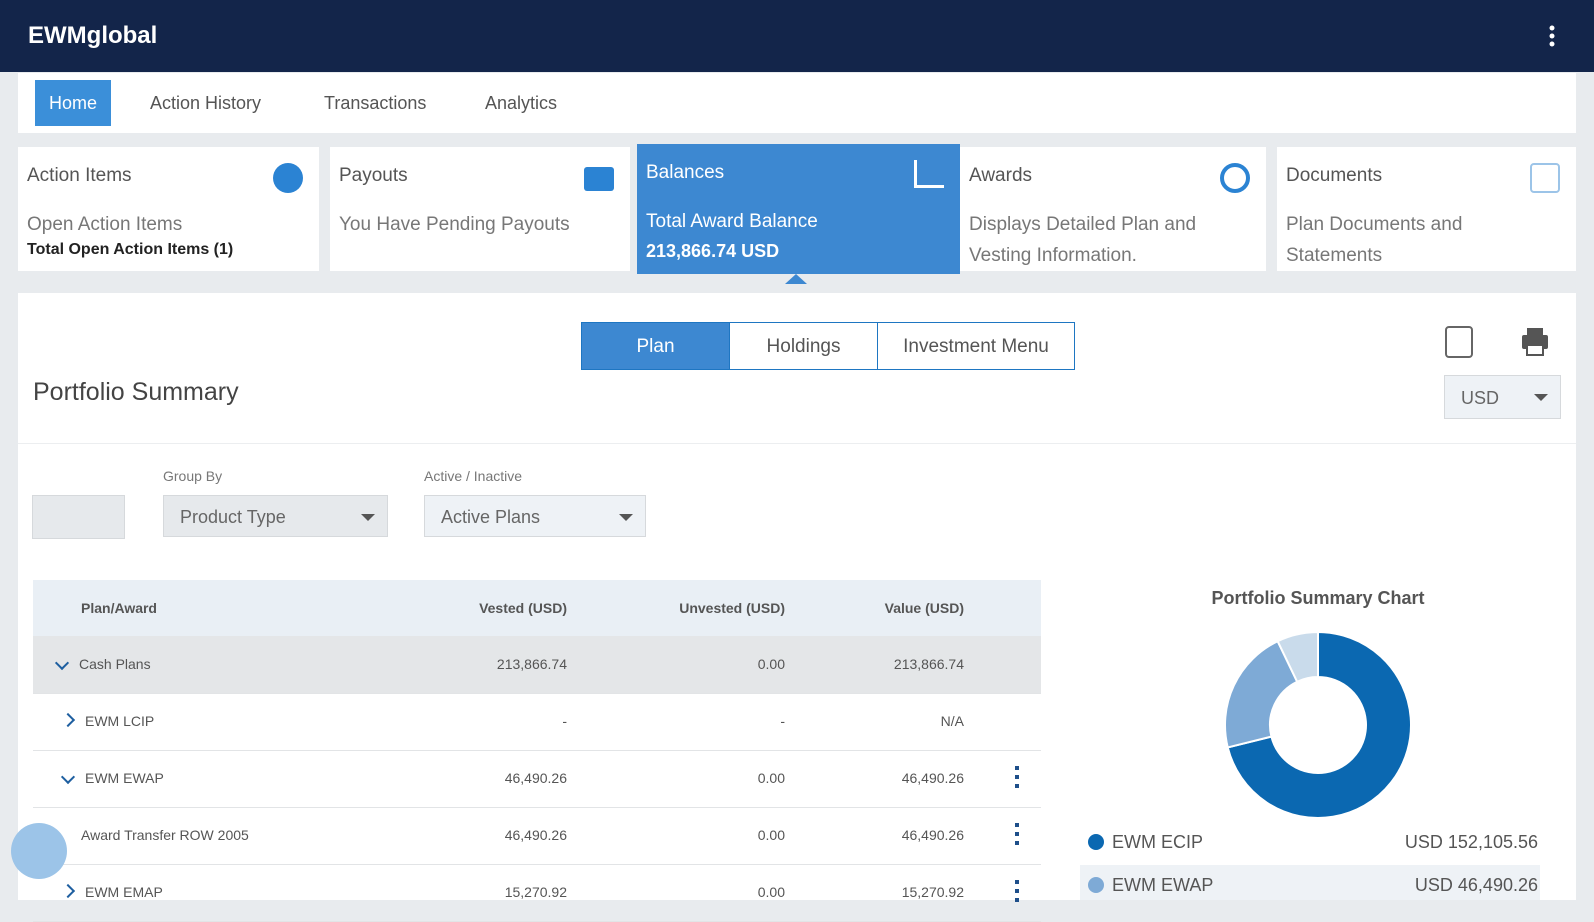 The height and width of the screenshot is (922, 1594). Describe the element at coordinates (655, 346) in the screenshot. I see `view-tab: Plan` at that location.